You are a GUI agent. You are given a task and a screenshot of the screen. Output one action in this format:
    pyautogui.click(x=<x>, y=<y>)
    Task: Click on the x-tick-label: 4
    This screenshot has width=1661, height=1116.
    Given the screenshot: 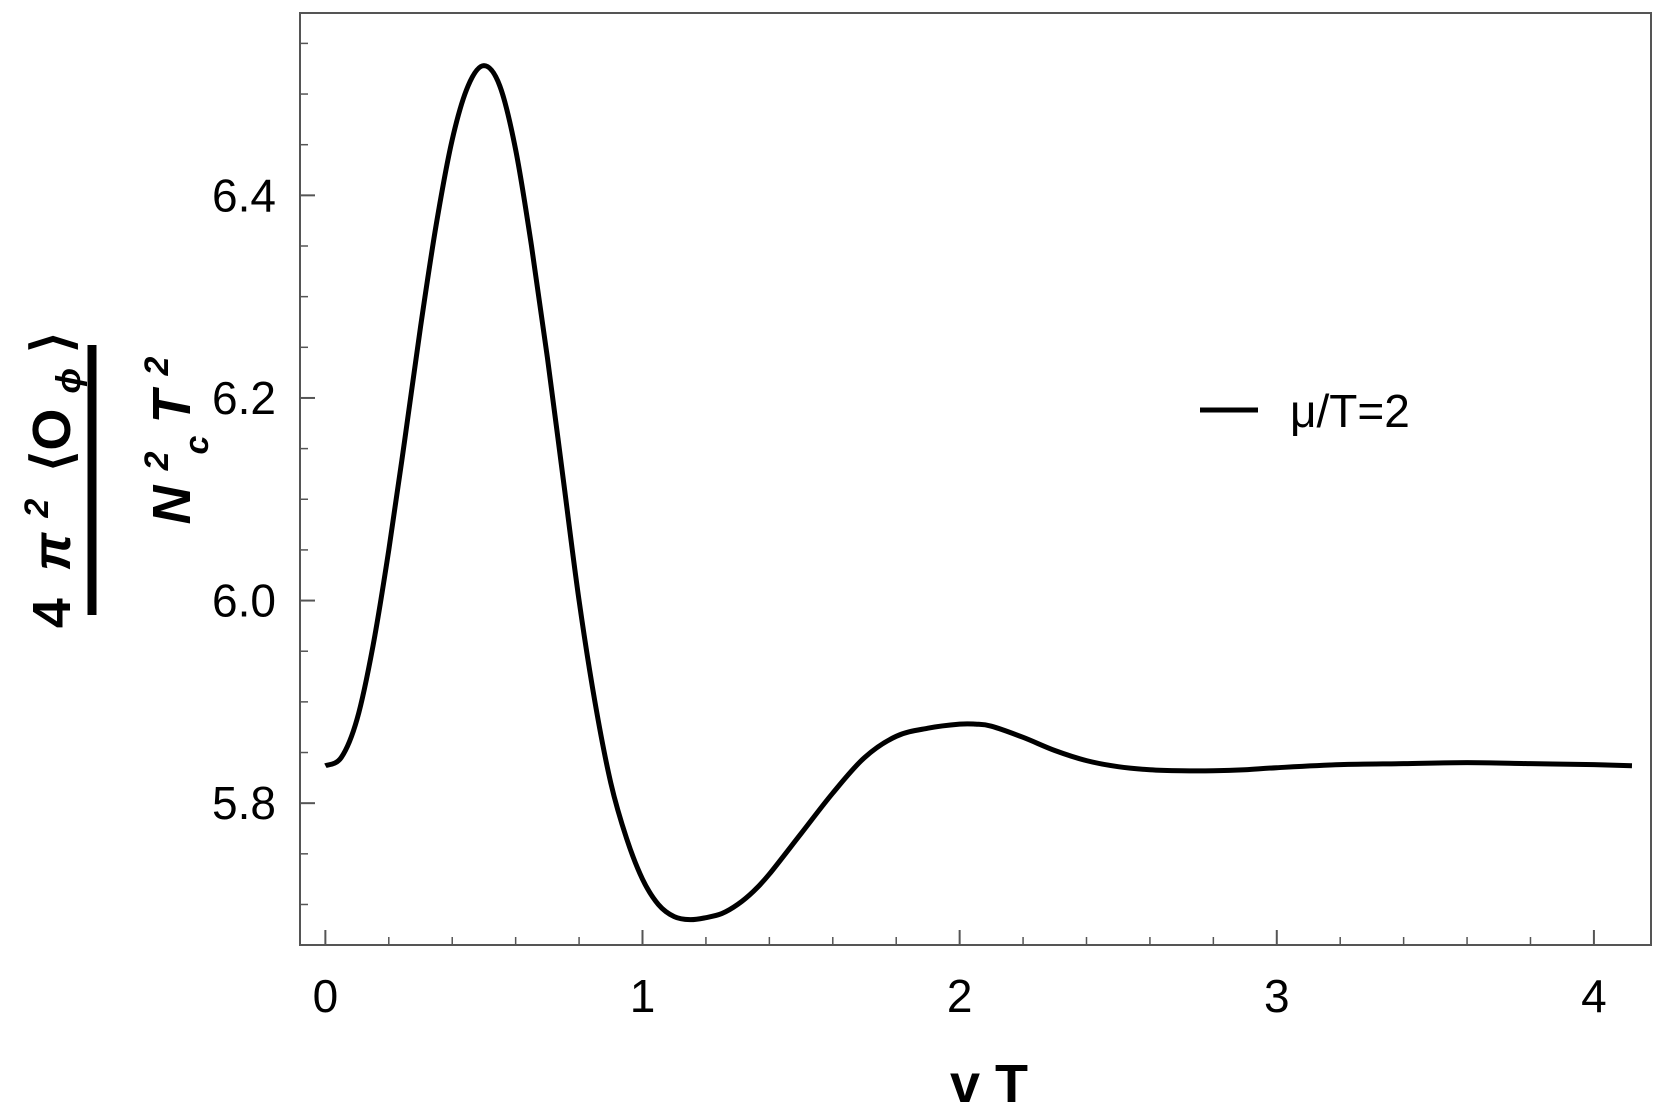 What is the action you would take?
    pyautogui.click(x=1594, y=996)
    